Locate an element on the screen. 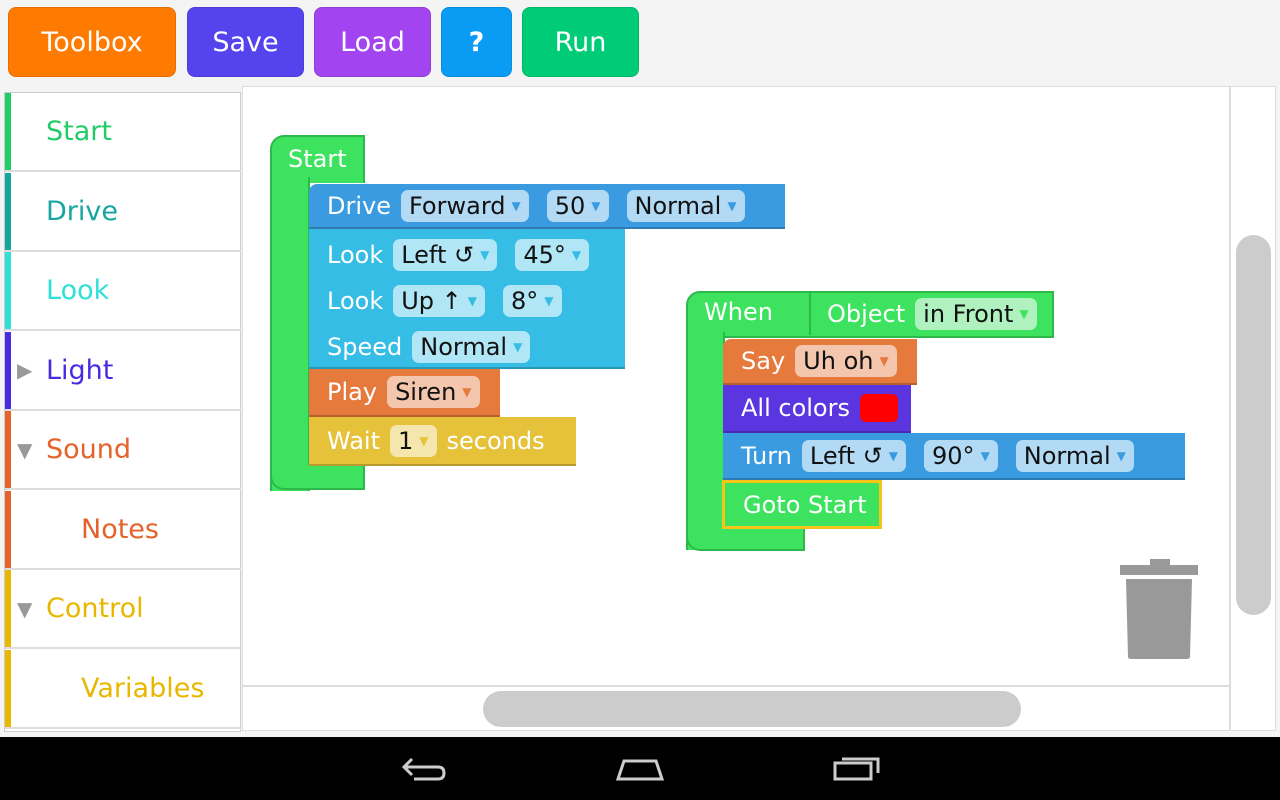 The height and width of the screenshot is (800, 1280). sidebar-item-control: ▼ Control is located at coordinates (123, 609).